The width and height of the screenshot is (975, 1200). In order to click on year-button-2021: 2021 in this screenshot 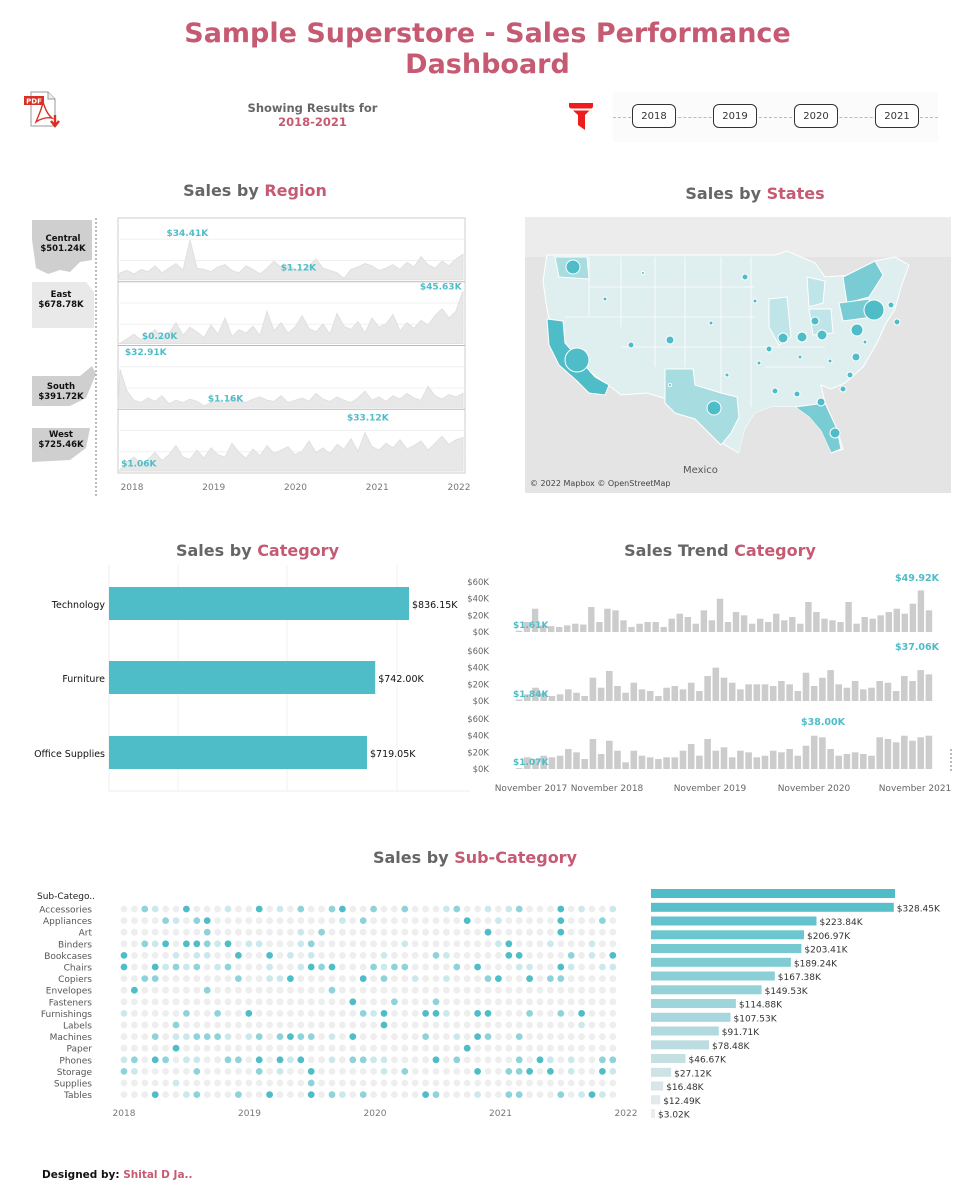, I will do `click(897, 116)`.